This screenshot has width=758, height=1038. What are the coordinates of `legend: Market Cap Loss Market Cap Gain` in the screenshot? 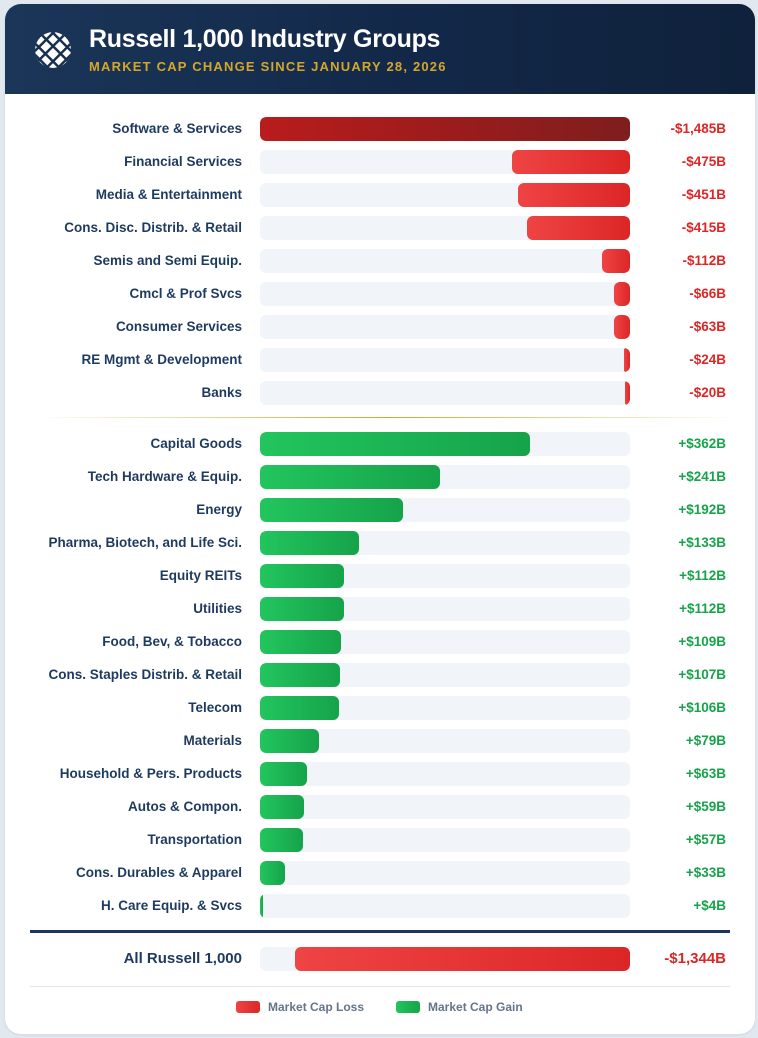 It's located at (380, 1007).